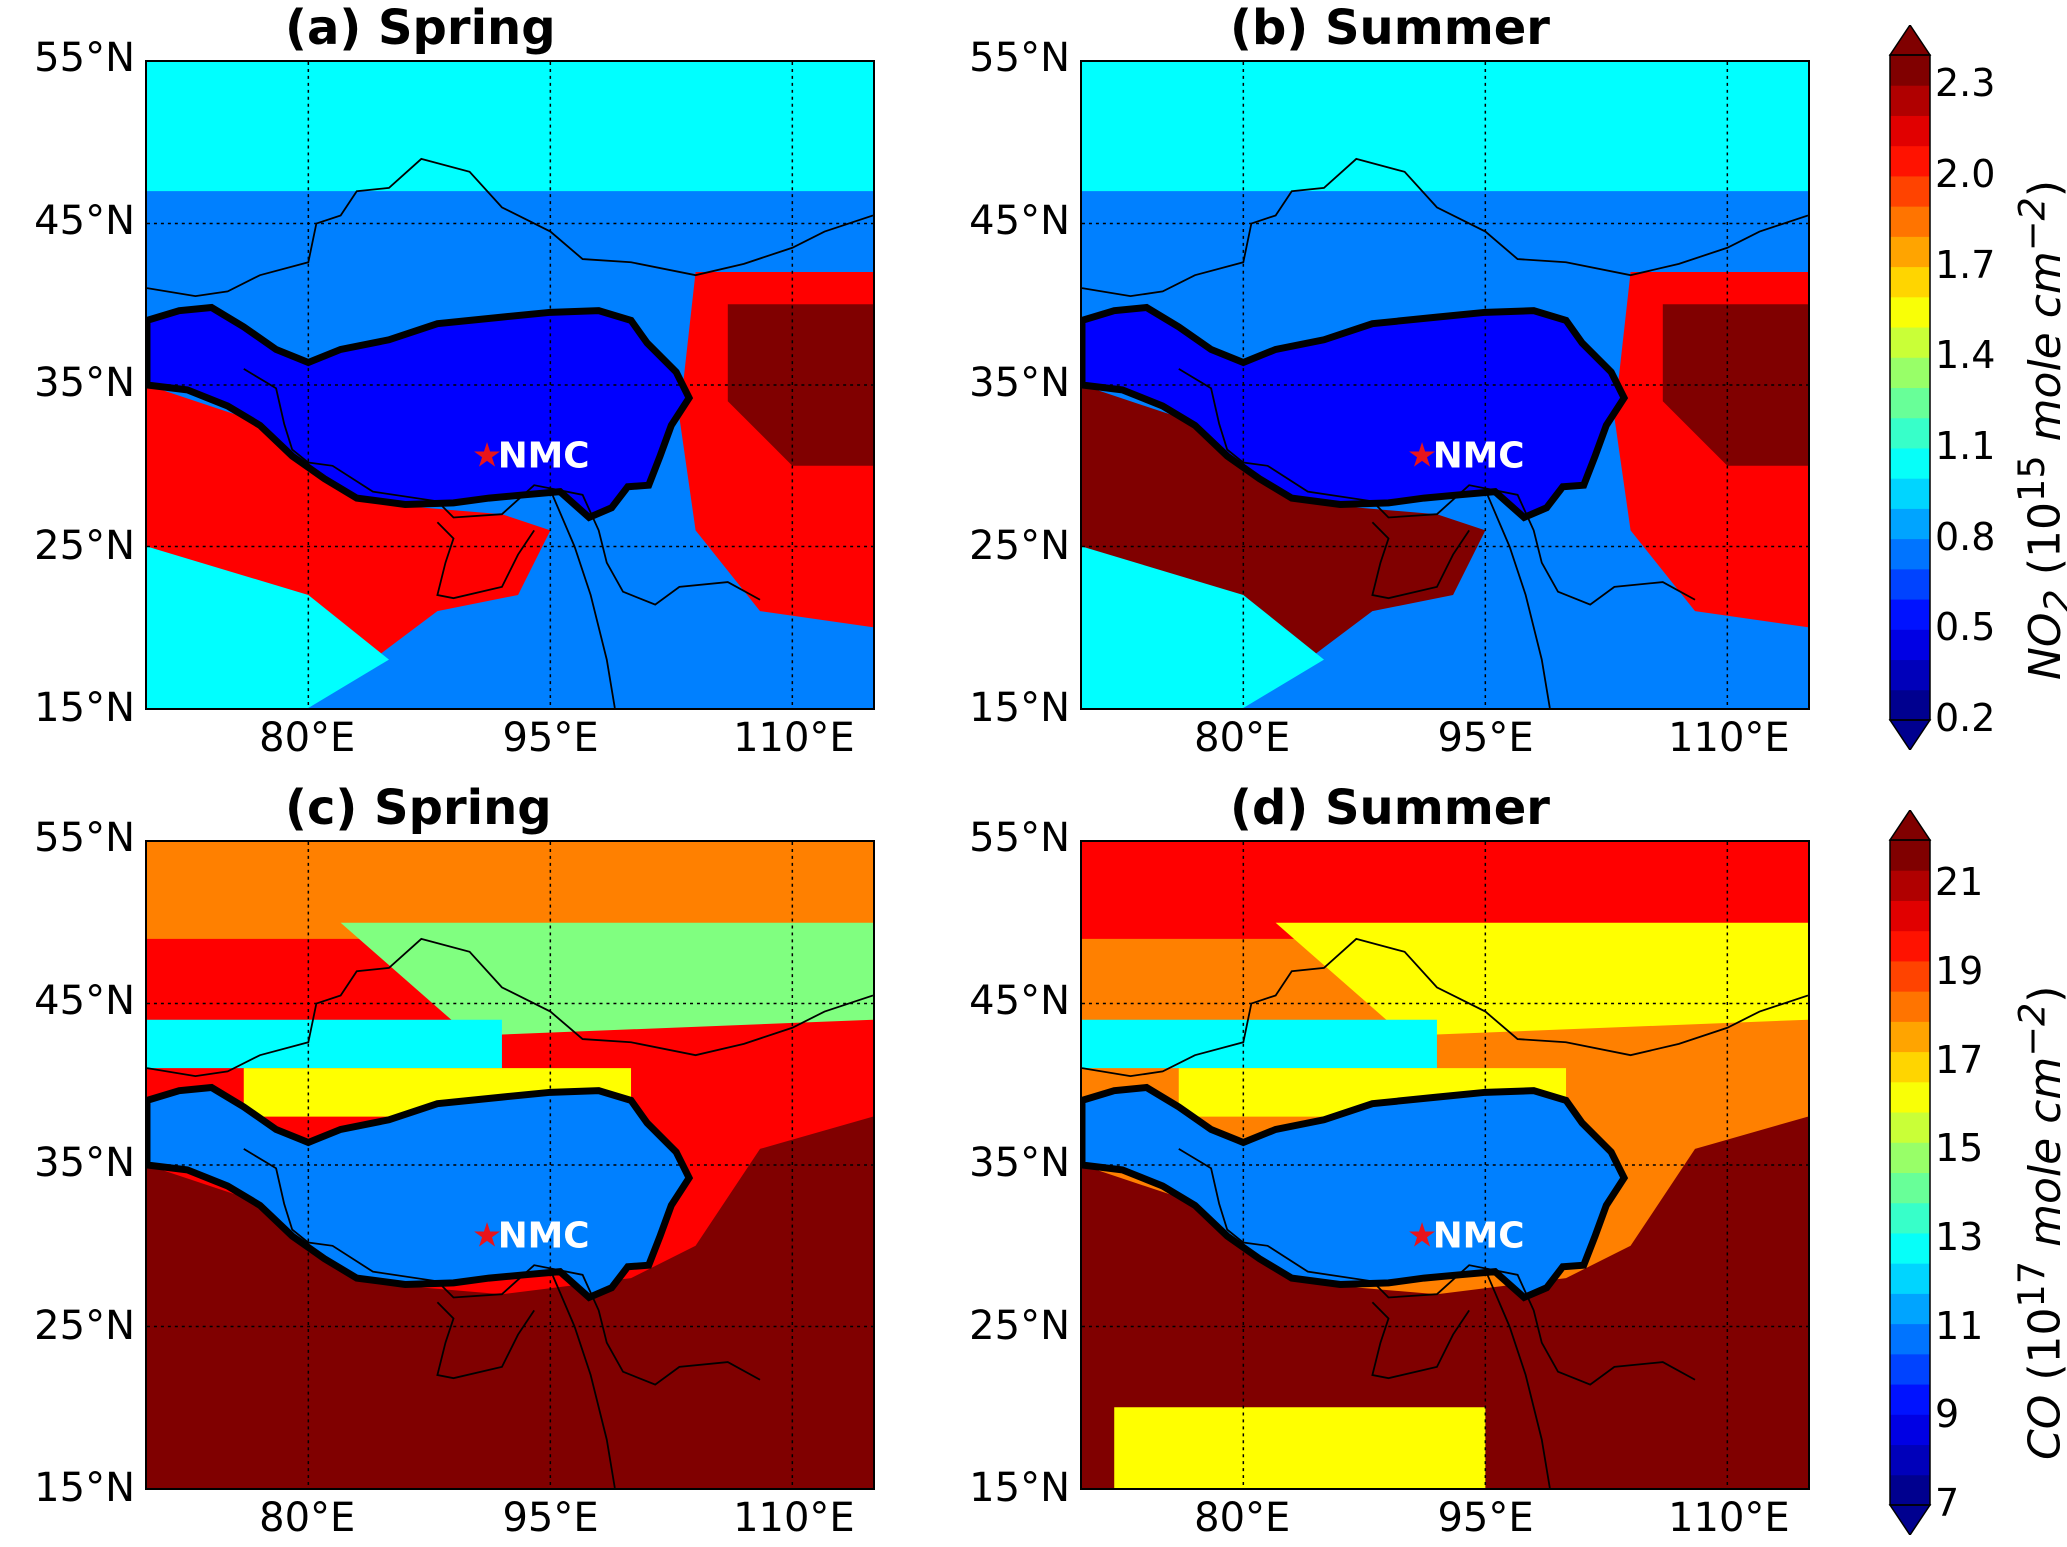  What do you see at coordinates (1959, 1059) in the screenshot?
I see `colorbar-tick-label: 17` at bounding box center [1959, 1059].